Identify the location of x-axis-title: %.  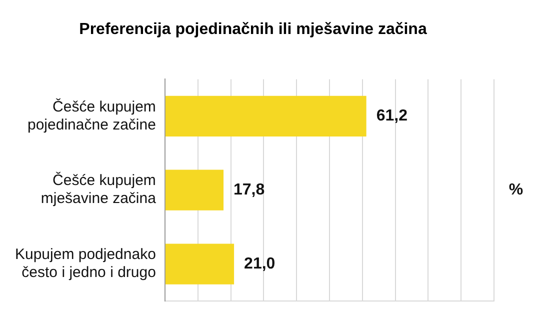
(516, 190).